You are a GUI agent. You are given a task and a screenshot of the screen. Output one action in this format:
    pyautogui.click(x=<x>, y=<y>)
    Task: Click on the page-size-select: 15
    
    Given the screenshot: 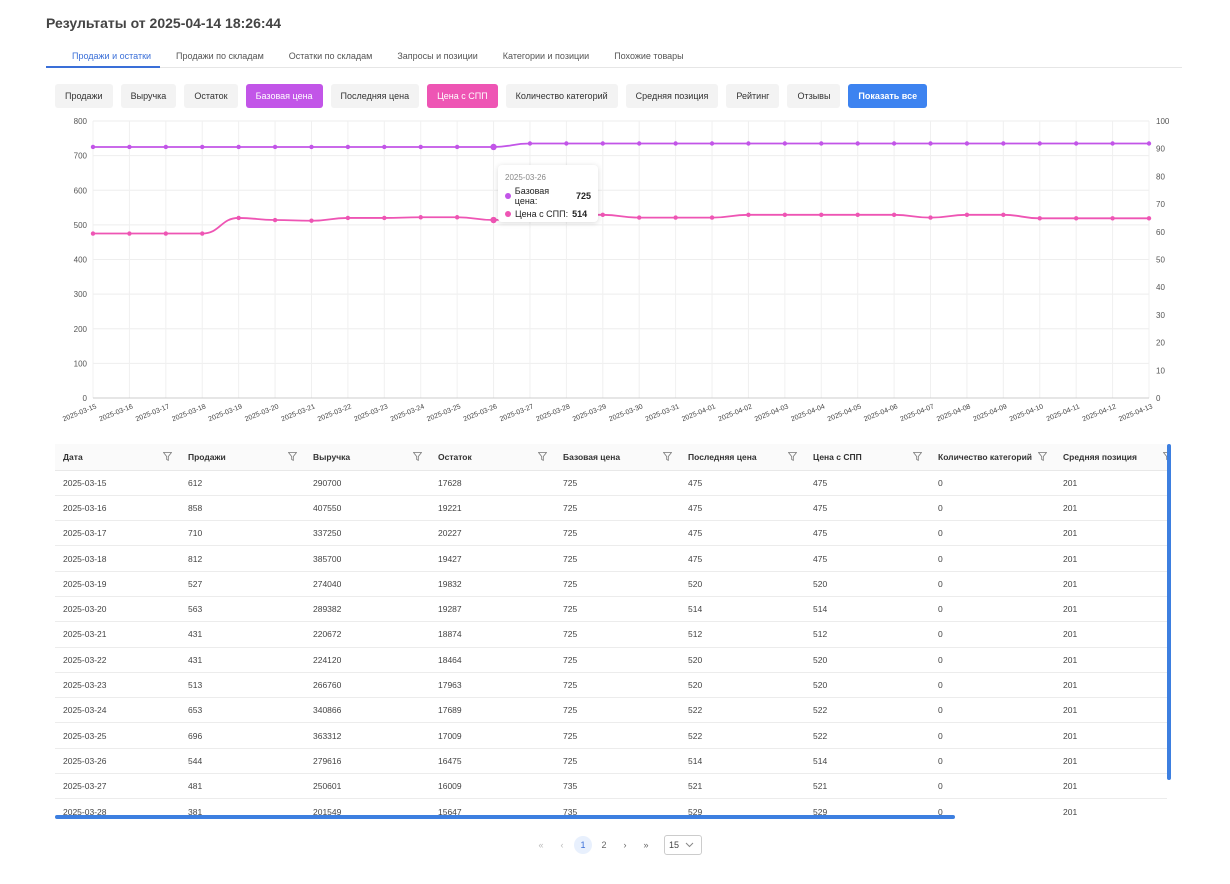 What is the action you would take?
    pyautogui.click(x=683, y=845)
    